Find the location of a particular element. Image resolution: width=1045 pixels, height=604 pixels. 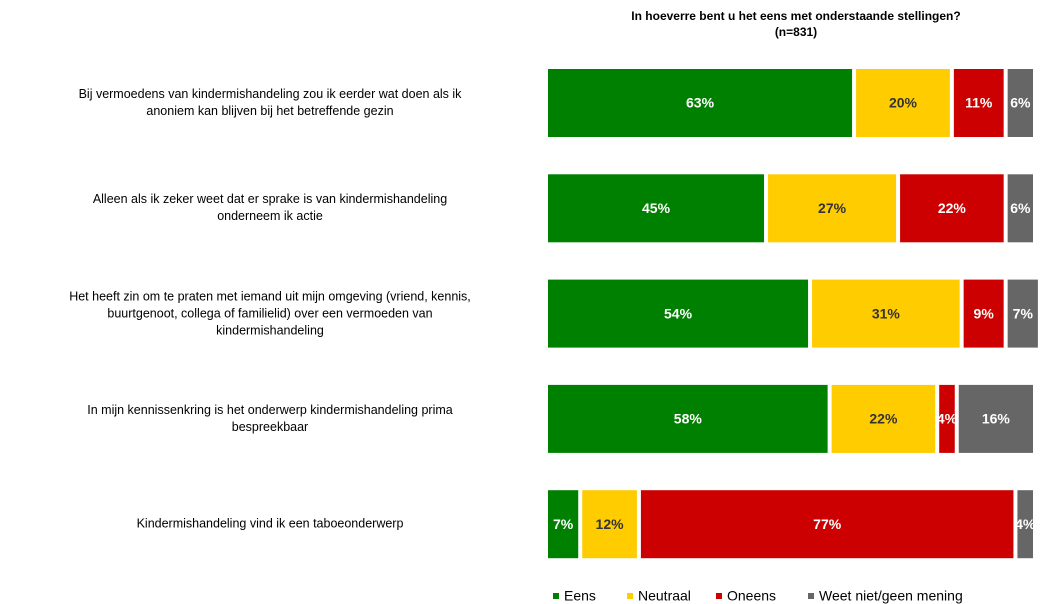

value-label: 77% is located at coordinates (827, 524).